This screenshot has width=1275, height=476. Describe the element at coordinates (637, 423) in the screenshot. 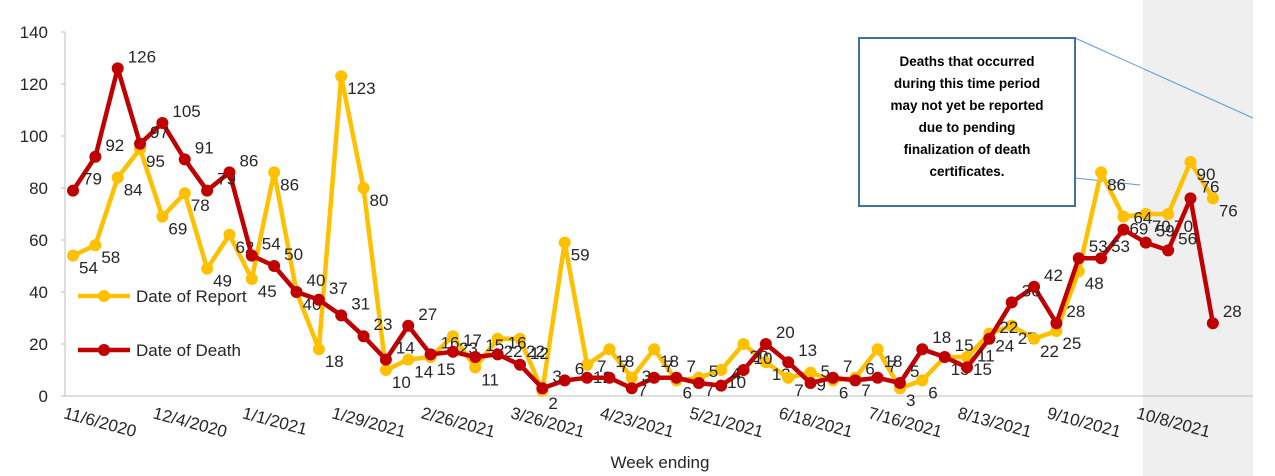

I see `x-tick-label: 4/23/2021` at that location.